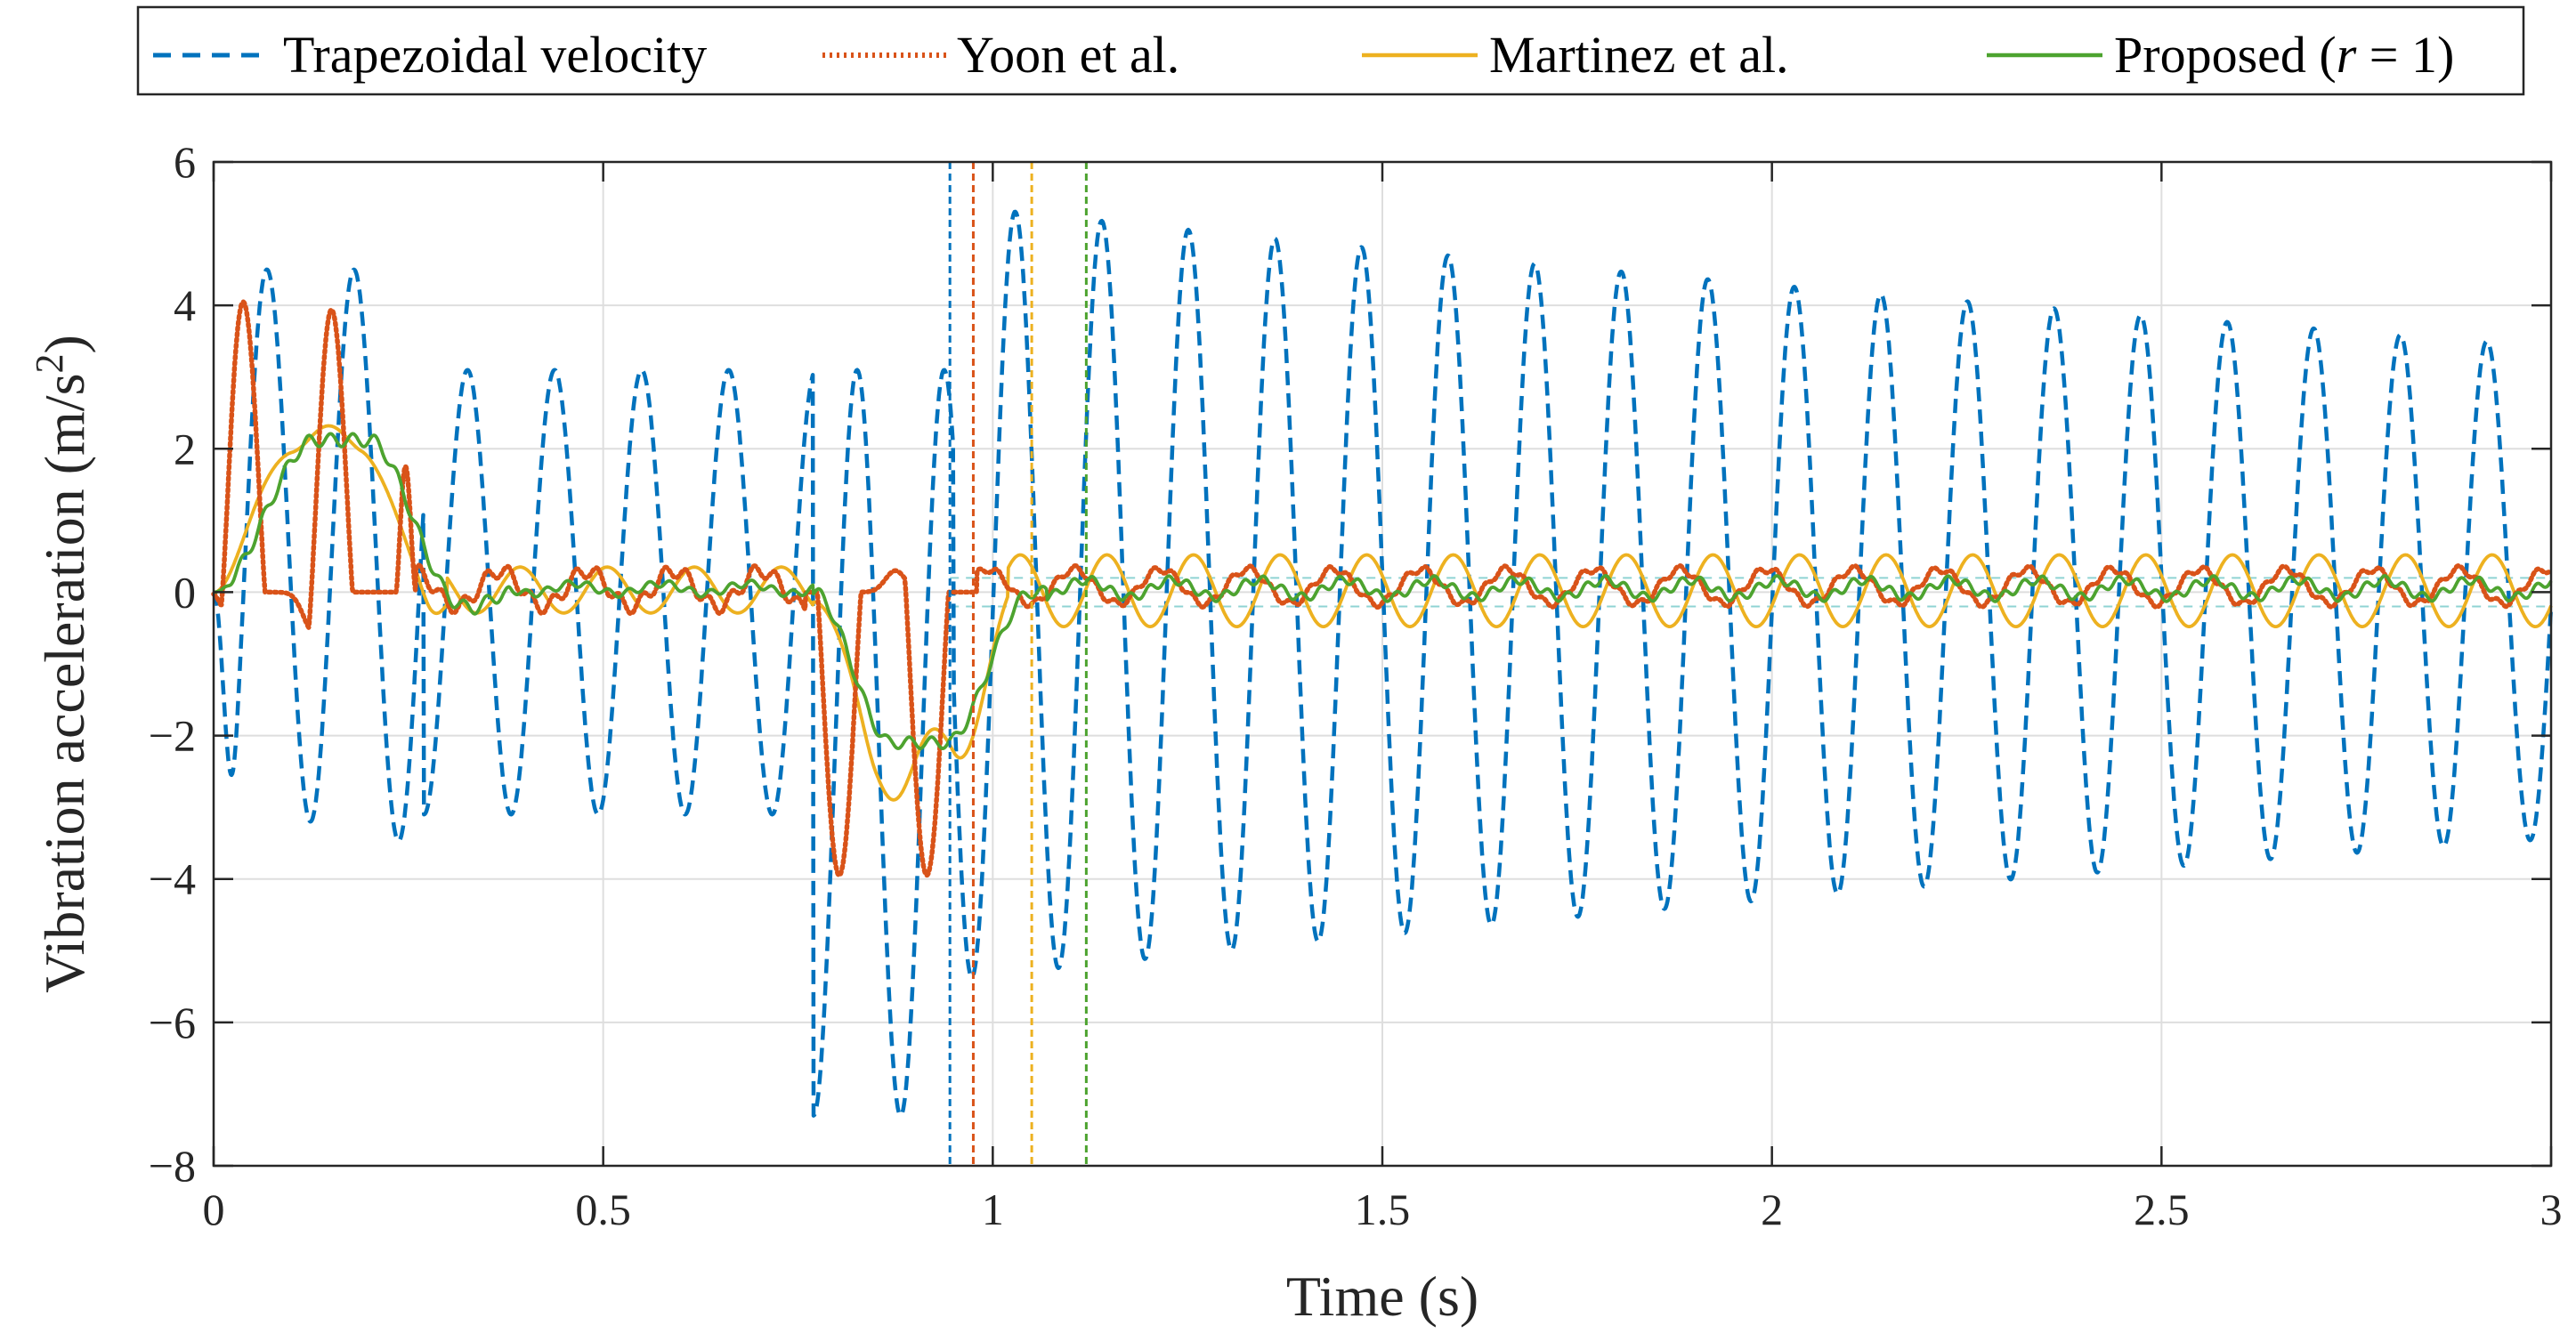 The image size is (2576, 1342). Describe the element at coordinates (2225, 55) in the screenshot. I see `legend-label-proposed-main: Proposed (` at that location.